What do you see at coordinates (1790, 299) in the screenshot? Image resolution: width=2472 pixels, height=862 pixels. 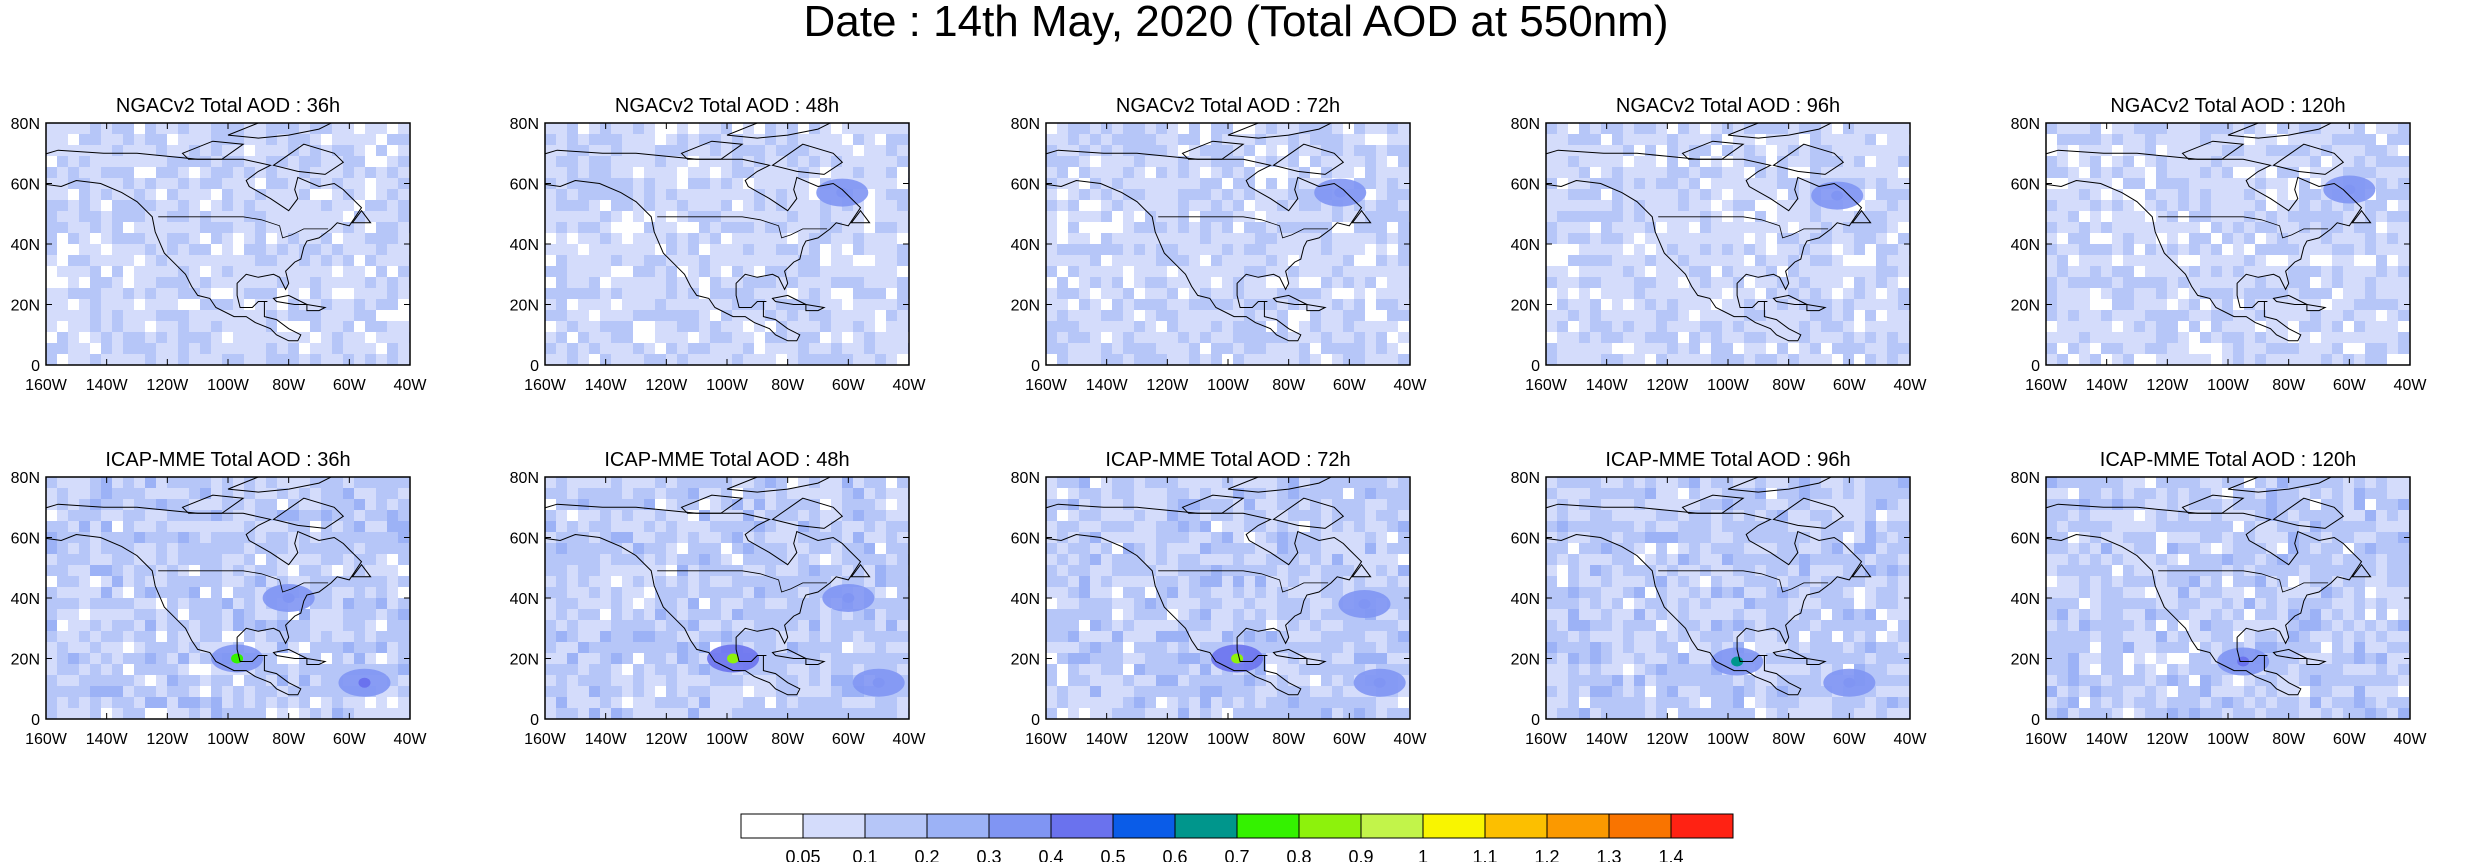 I see `coastline` at bounding box center [1790, 299].